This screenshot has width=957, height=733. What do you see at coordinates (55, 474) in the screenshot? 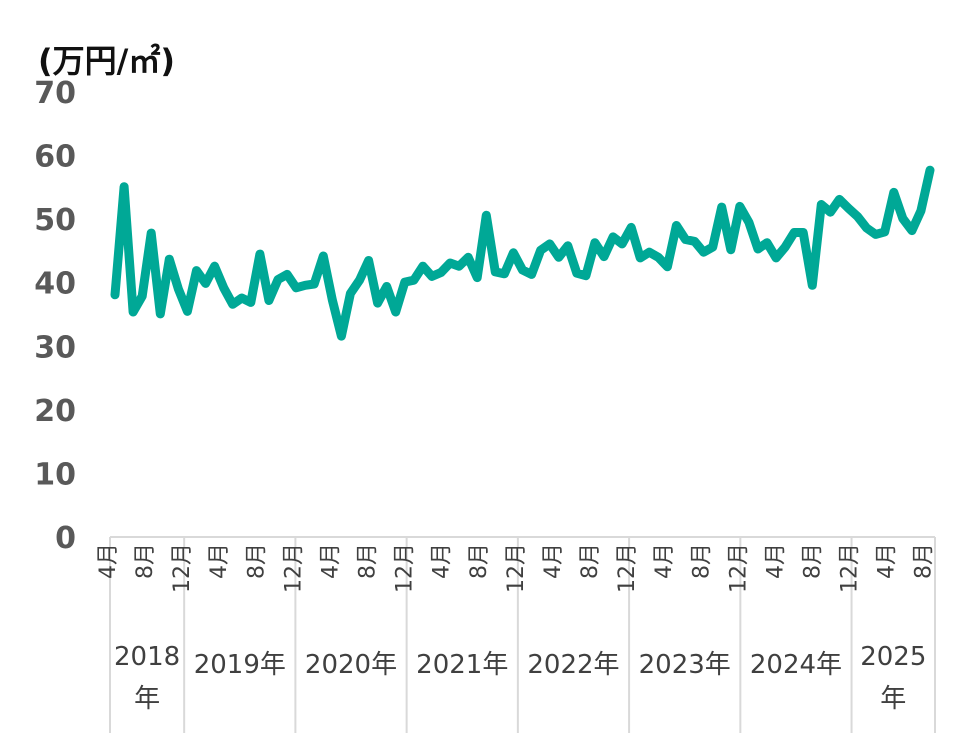
I see `y-tick-label: 10` at bounding box center [55, 474].